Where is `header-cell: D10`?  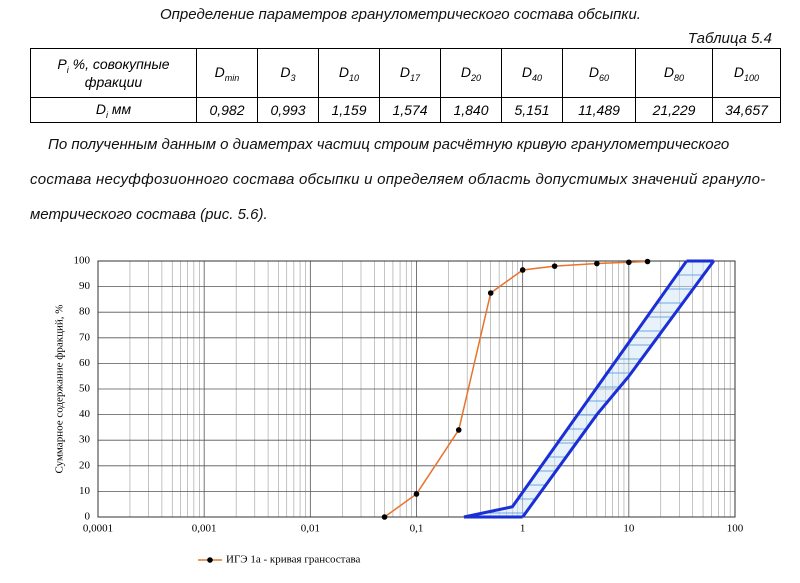 header-cell: D10 is located at coordinates (349, 73).